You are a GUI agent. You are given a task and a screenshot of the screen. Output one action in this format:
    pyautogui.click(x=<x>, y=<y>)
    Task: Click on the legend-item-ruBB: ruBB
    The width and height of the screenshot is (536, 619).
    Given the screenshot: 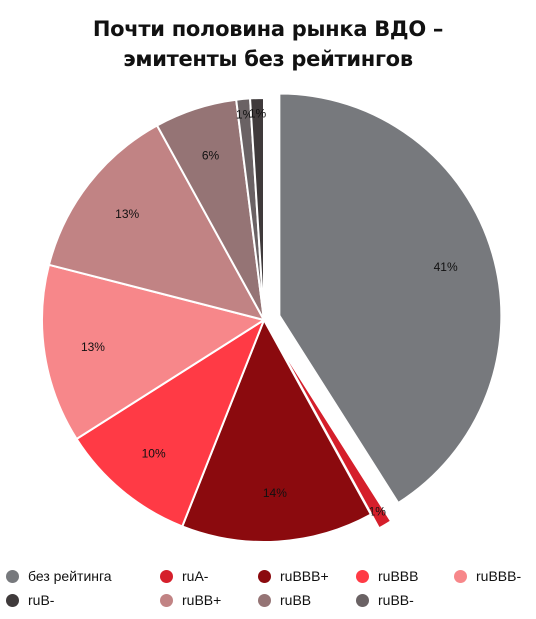 What is the action you would take?
    pyautogui.click(x=284, y=600)
    